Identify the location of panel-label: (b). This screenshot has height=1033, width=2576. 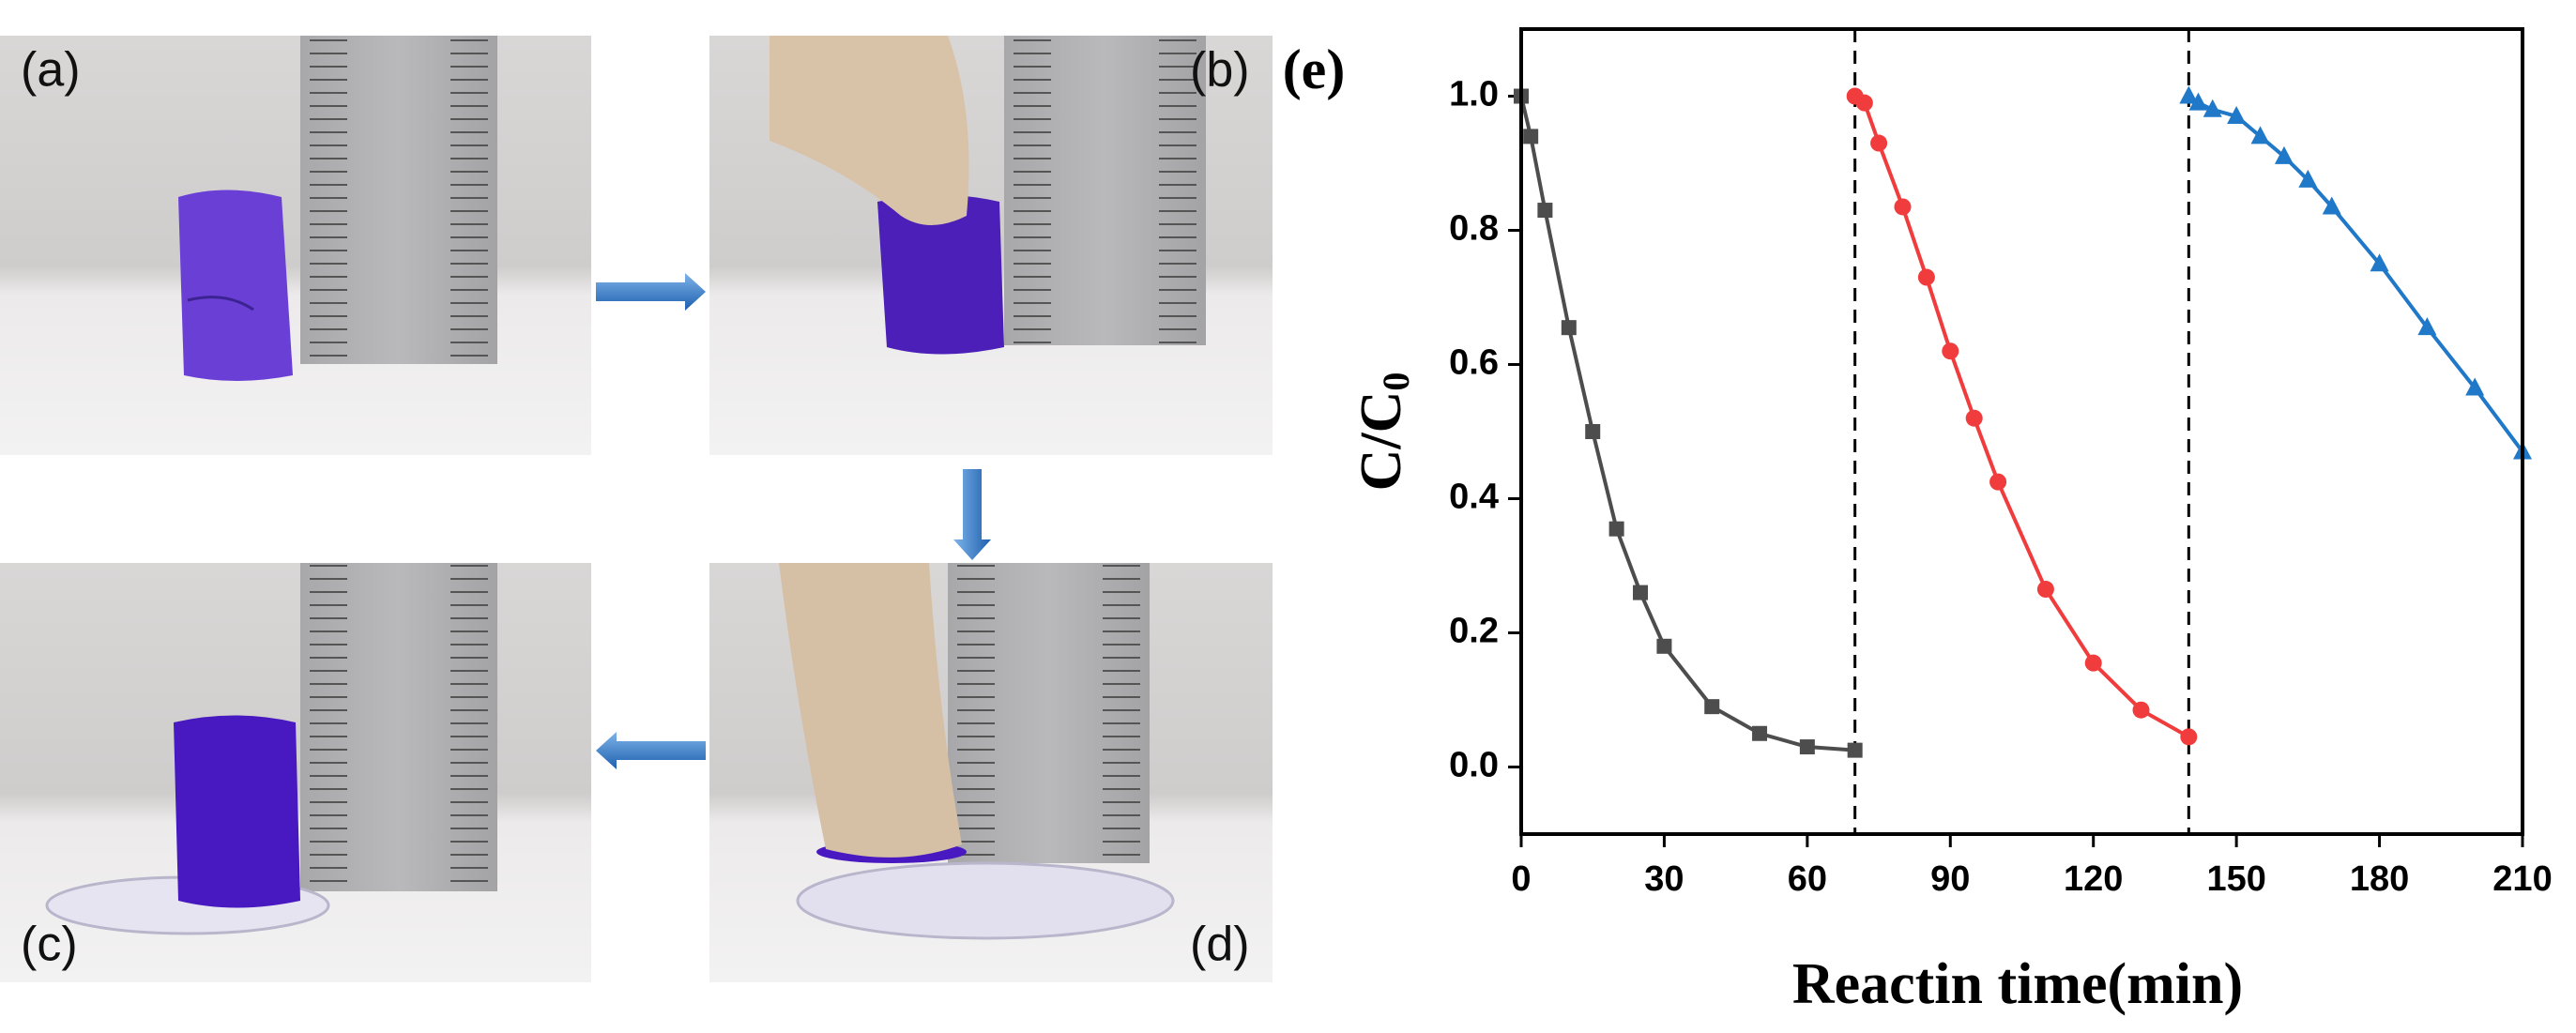
(1220, 71).